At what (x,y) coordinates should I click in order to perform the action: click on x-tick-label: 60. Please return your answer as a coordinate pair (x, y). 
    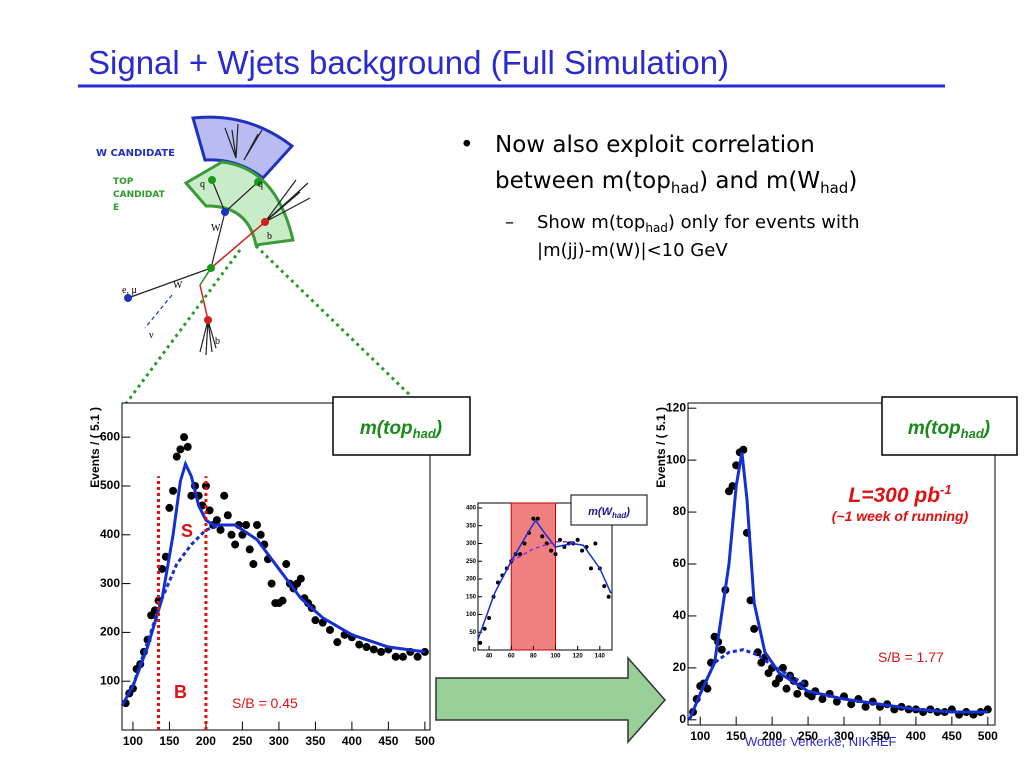
    Looking at the image, I should click on (511, 657).